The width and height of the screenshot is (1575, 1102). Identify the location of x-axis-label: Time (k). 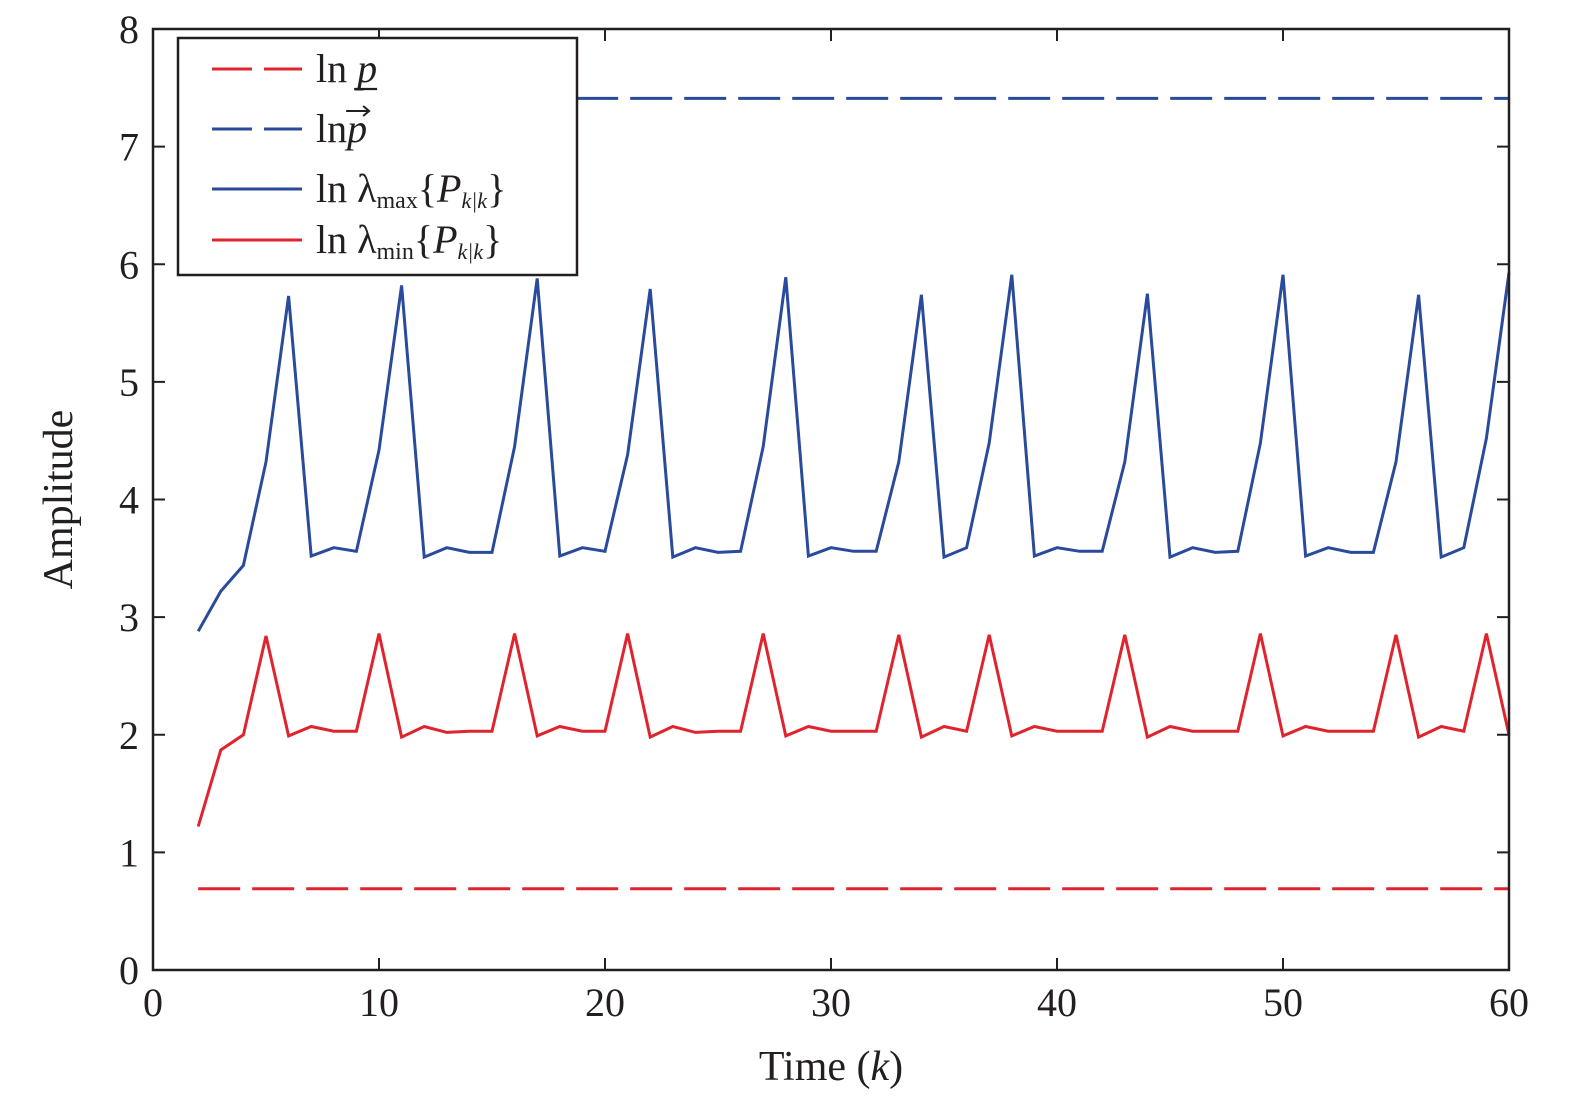
(831, 1067).